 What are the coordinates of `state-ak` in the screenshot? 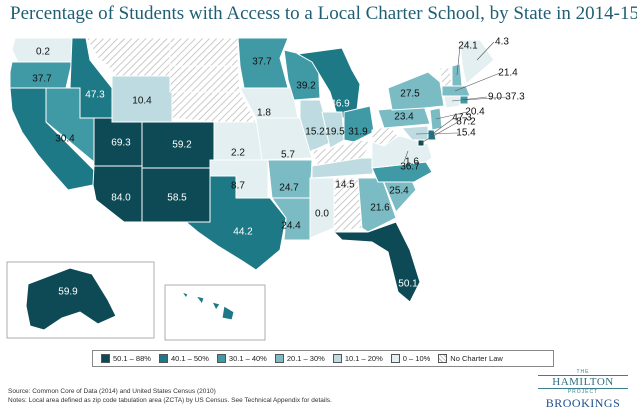 It's located at (71, 299).